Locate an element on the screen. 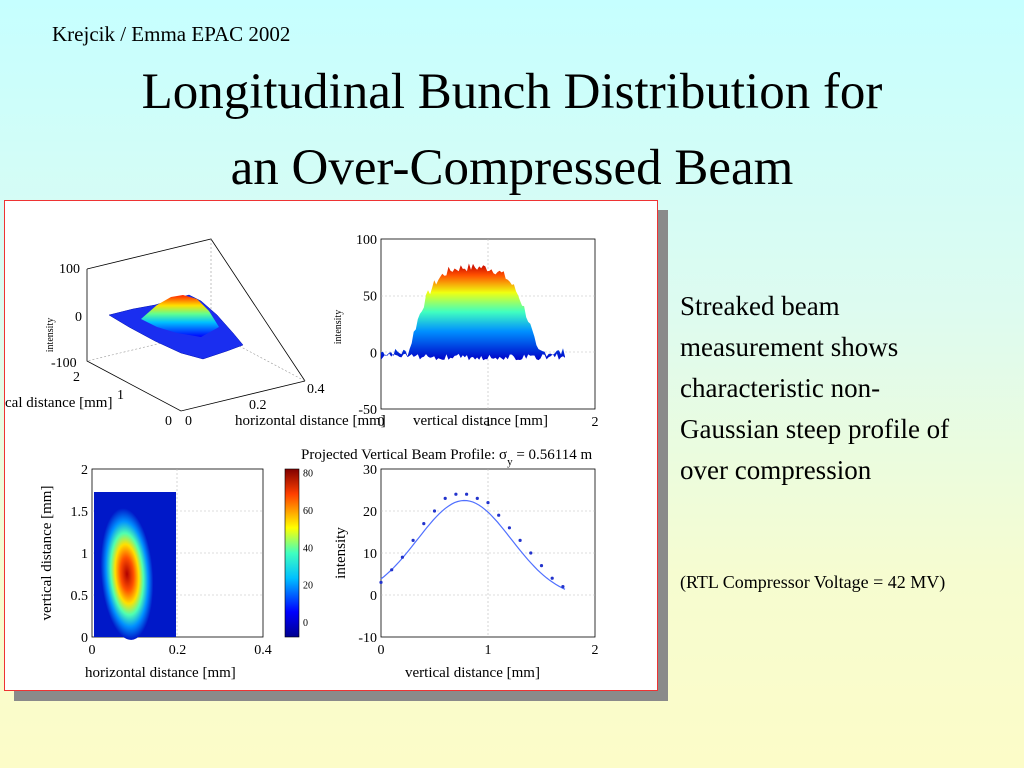 The image size is (1024, 768). description-line: Gaussian steep profile of is located at coordinates (815, 429).